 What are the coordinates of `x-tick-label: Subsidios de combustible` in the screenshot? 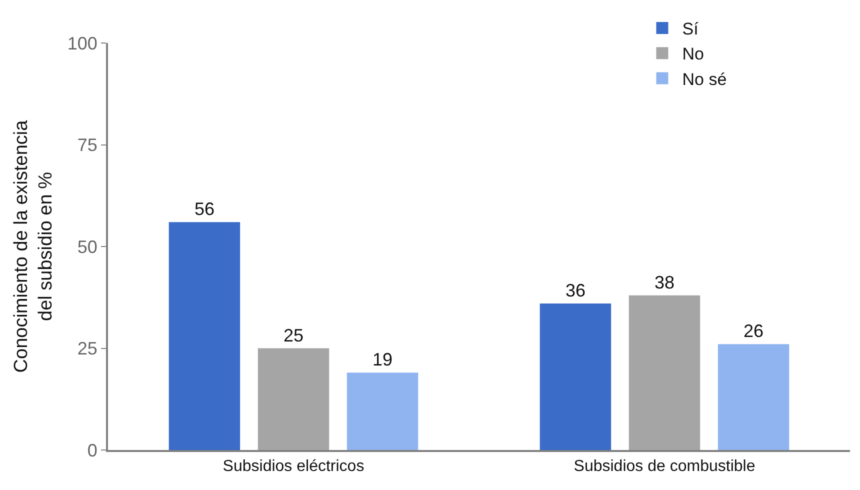 It's located at (665, 467).